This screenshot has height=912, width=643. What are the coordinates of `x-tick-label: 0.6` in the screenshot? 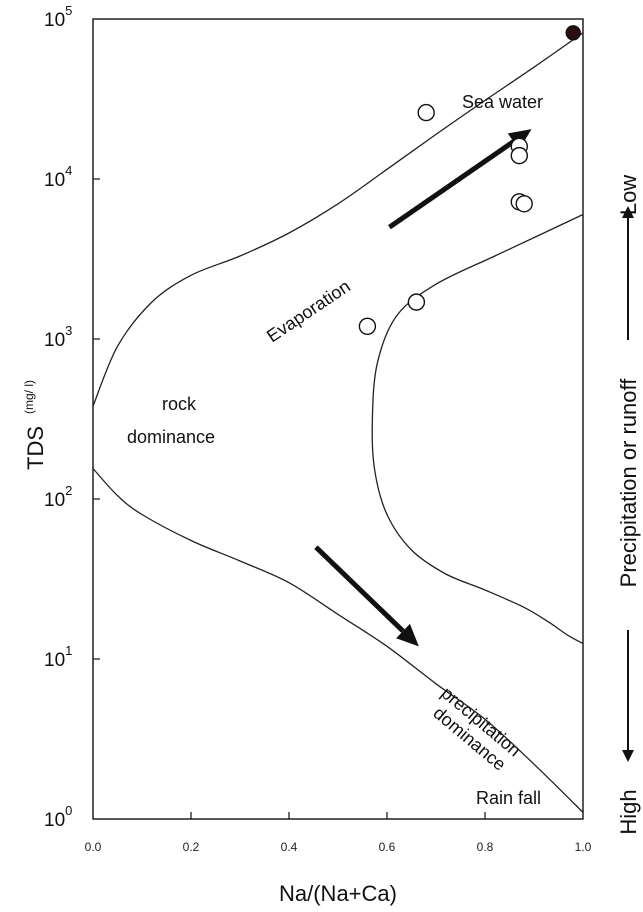 It's located at (387, 847).